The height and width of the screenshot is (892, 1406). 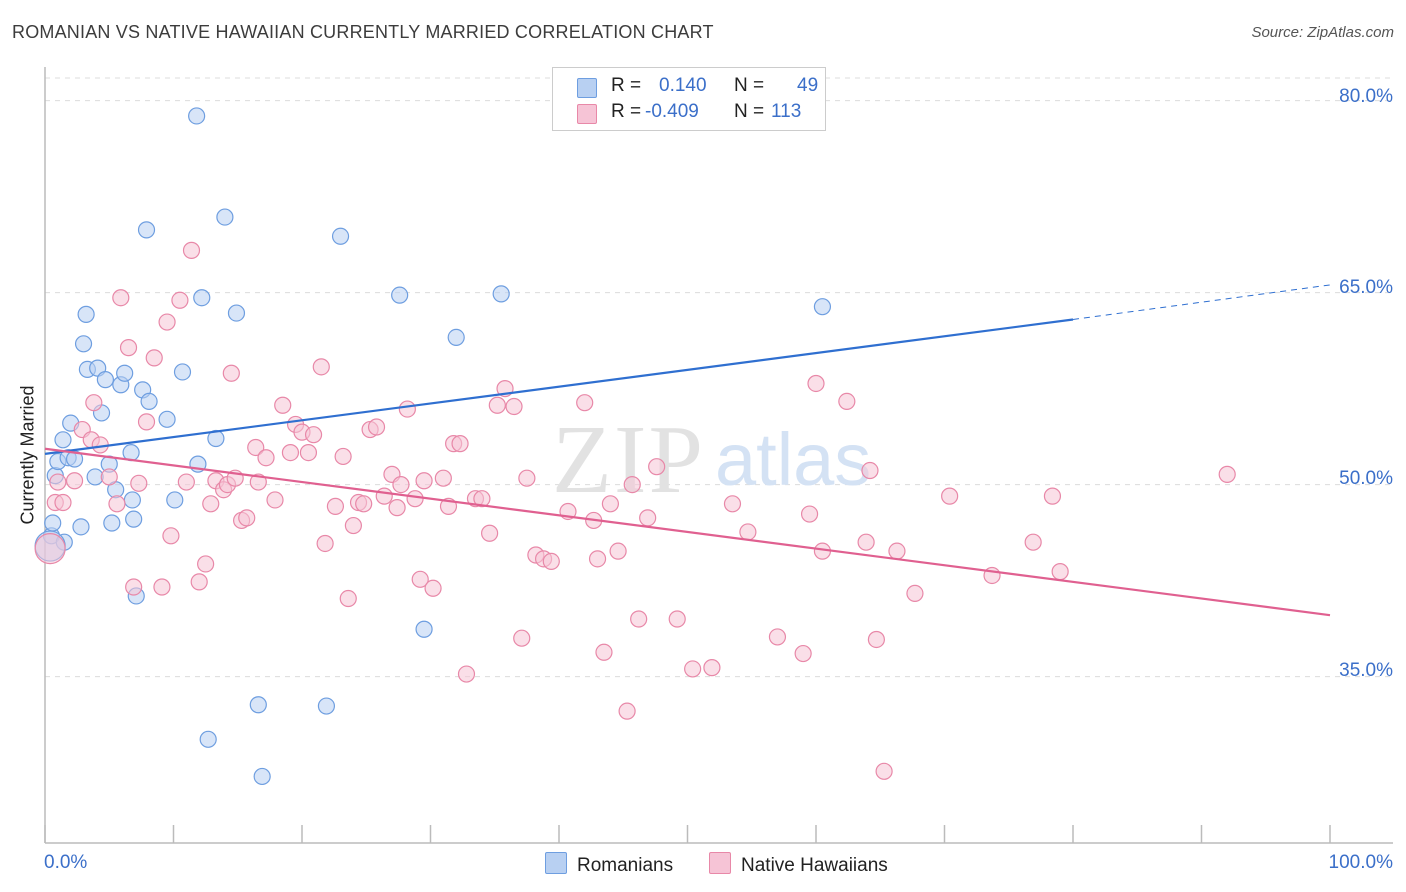 I want to click on romanians-trend-line, so click(x=559, y=386).